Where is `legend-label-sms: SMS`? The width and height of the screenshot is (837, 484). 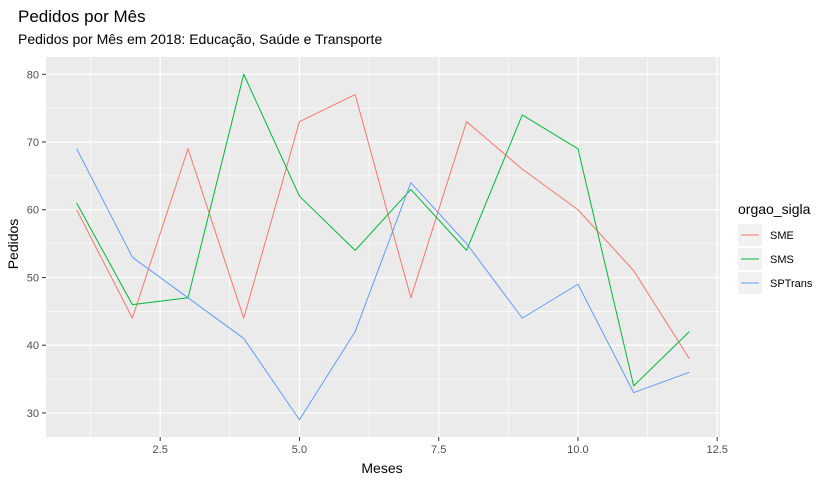 legend-label-sms: SMS is located at coordinates (782, 260).